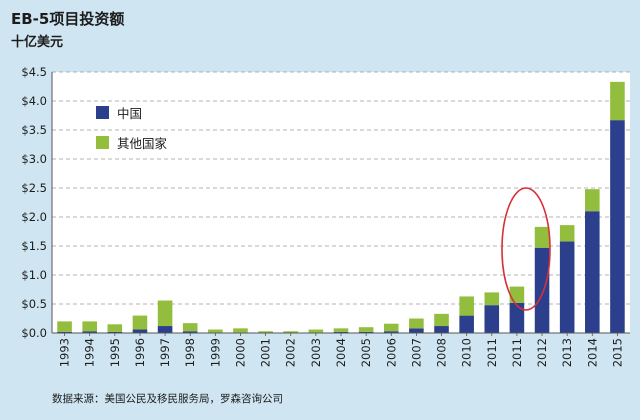 Image resolution: width=640 pixels, height=420 pixels. I want to click on x-tick-label: 1997, so click(165, 352).